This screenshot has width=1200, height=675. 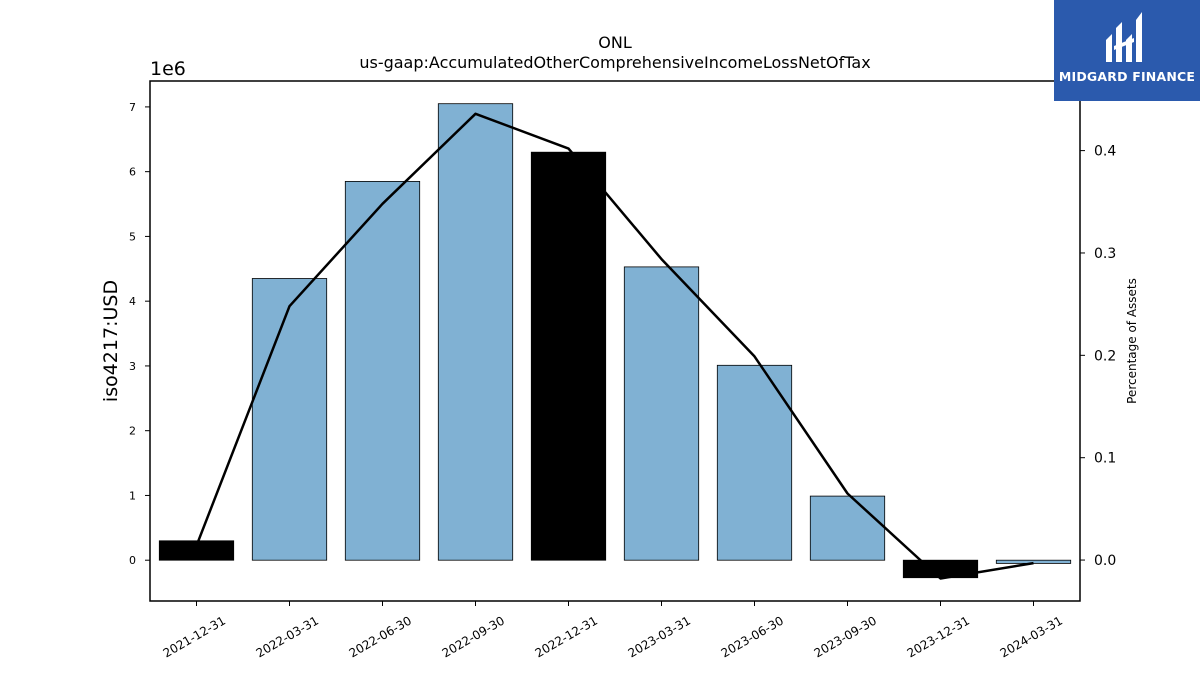 I want to click on y-tick-label: 2, so click(x=132, y=431).